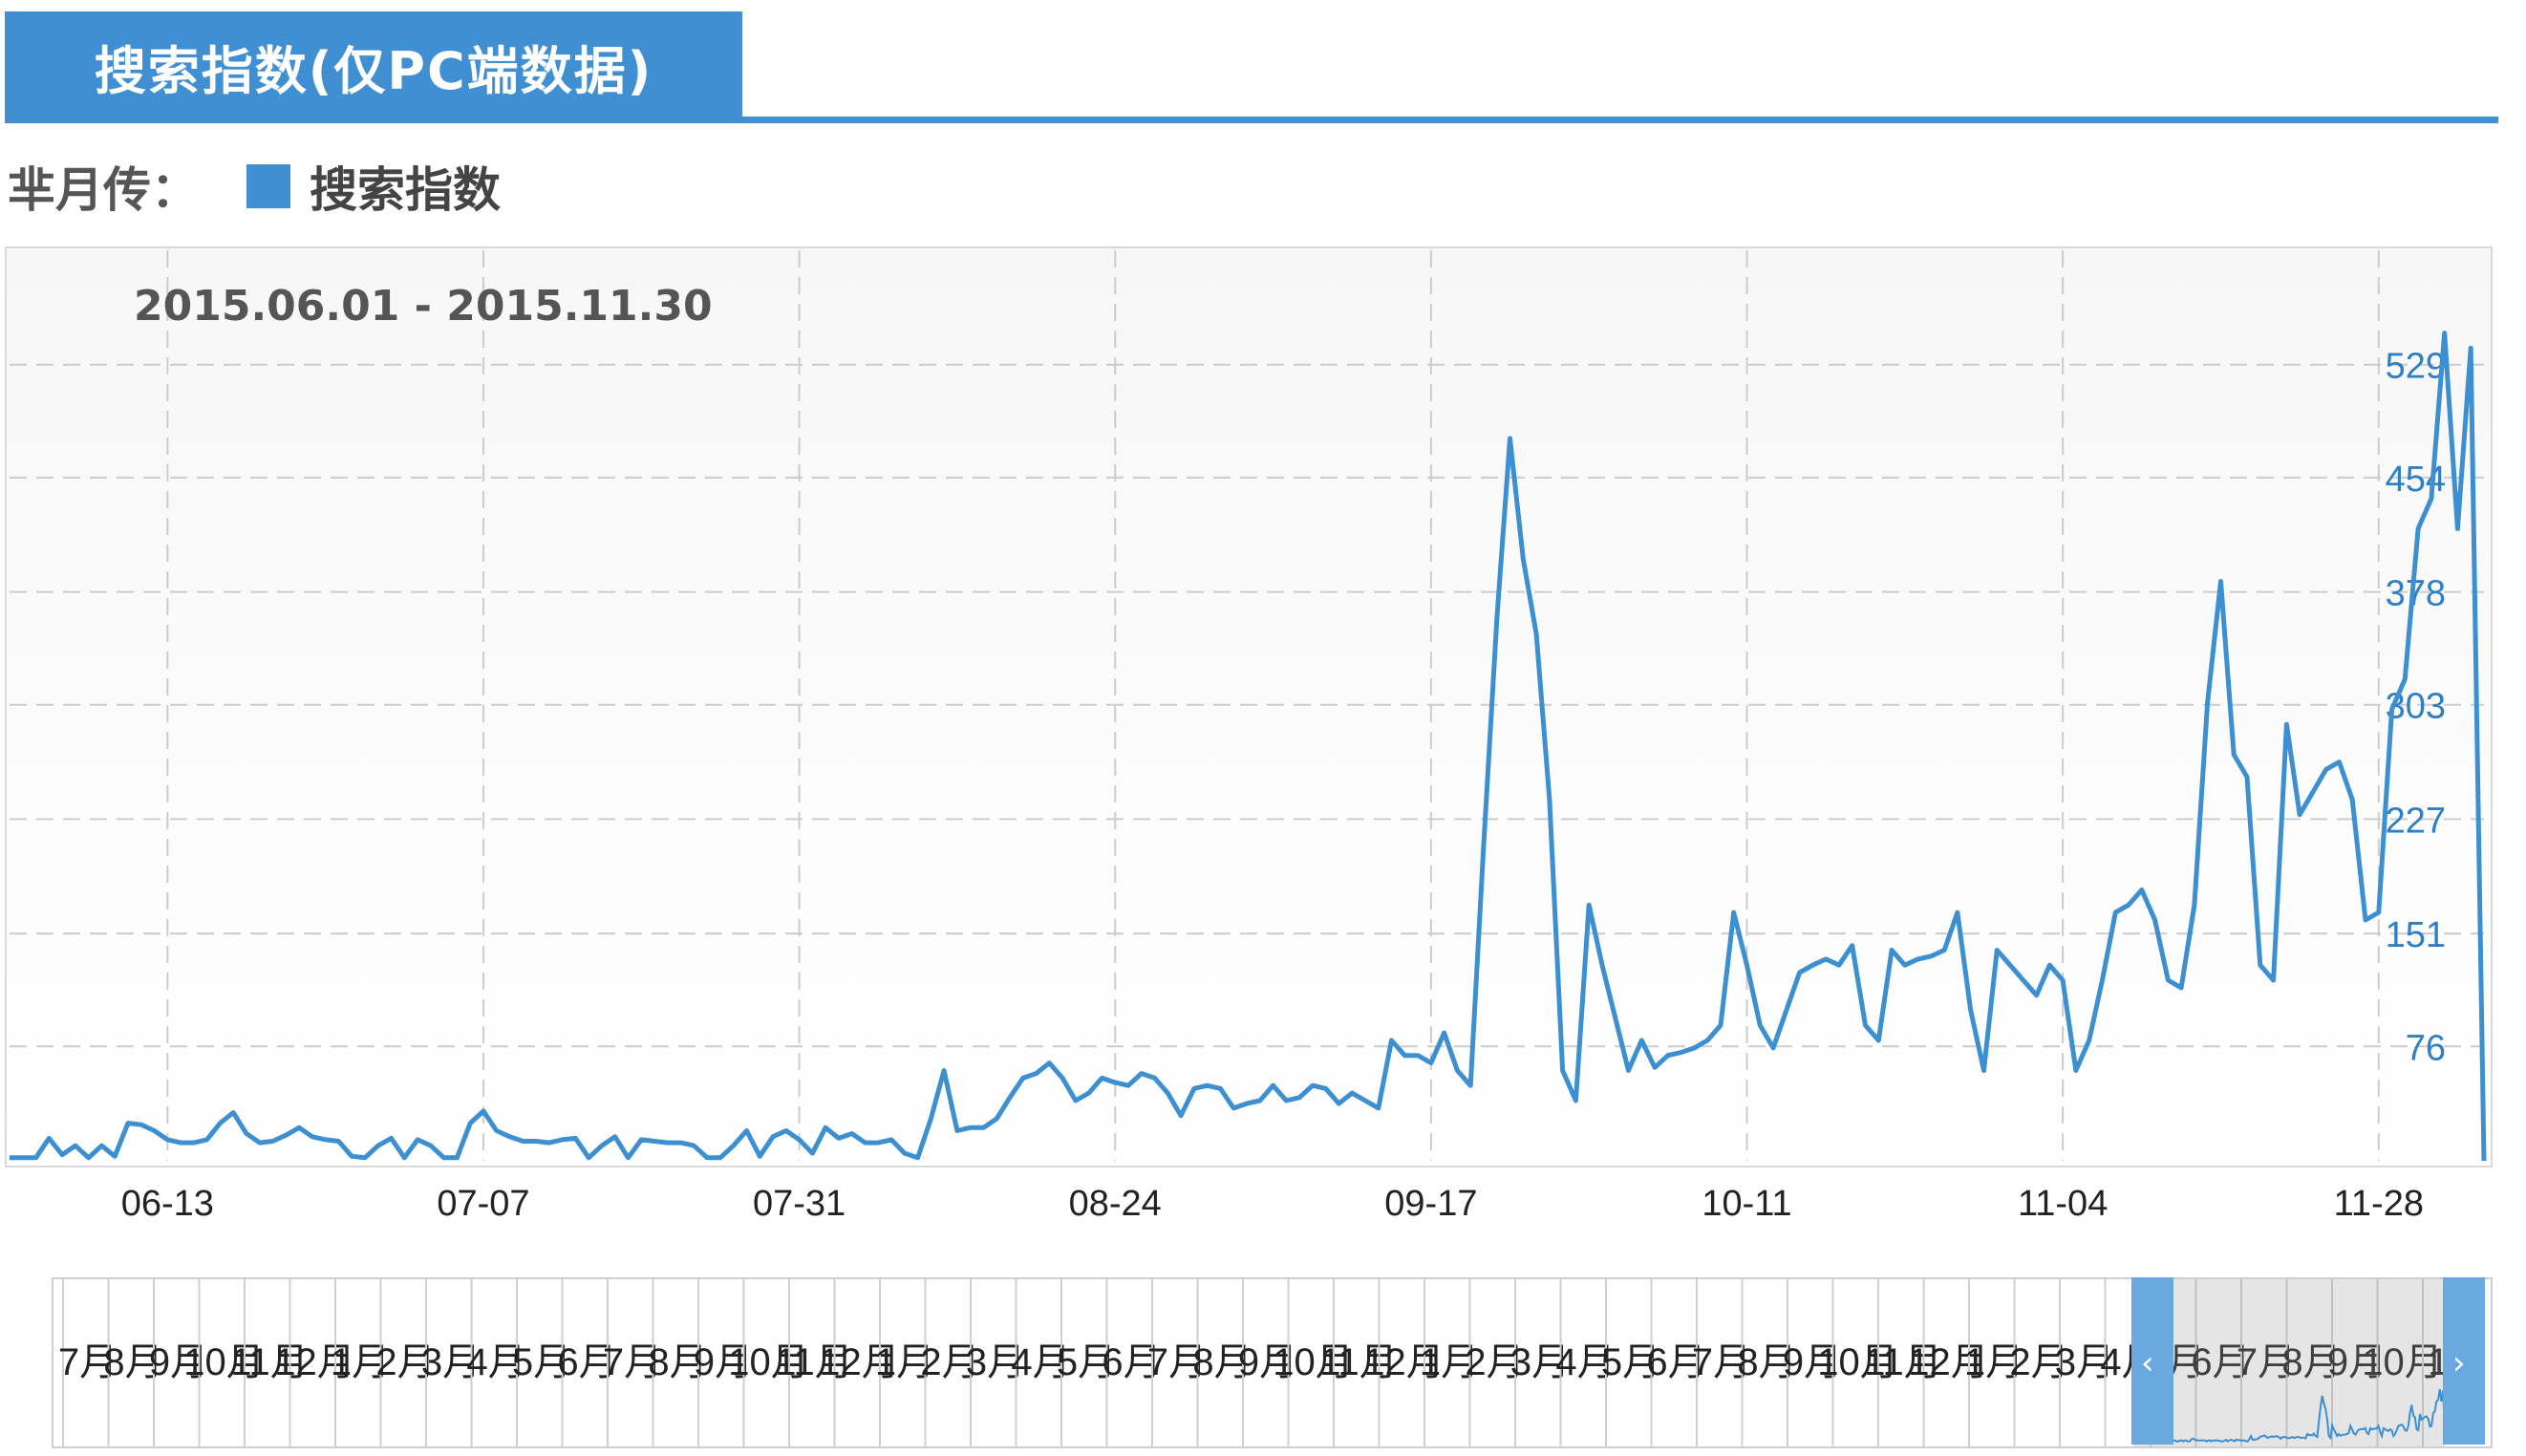  I want to click on x-tick-label: 06-13, so click(167, 1204).